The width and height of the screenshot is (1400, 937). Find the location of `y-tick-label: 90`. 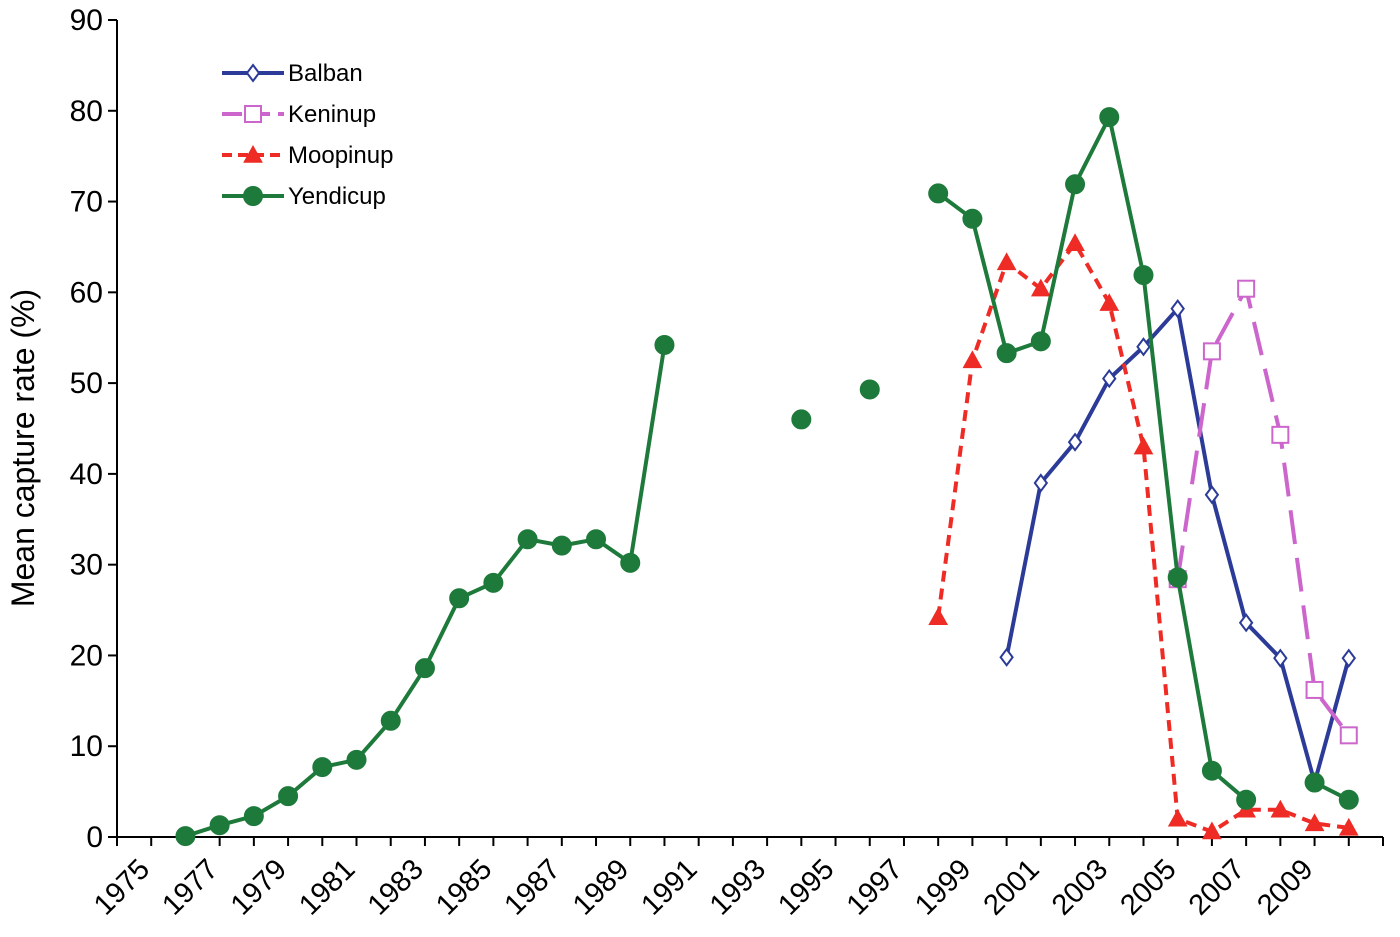

y-tick-label: 90 is located at coordinates (86, 20).